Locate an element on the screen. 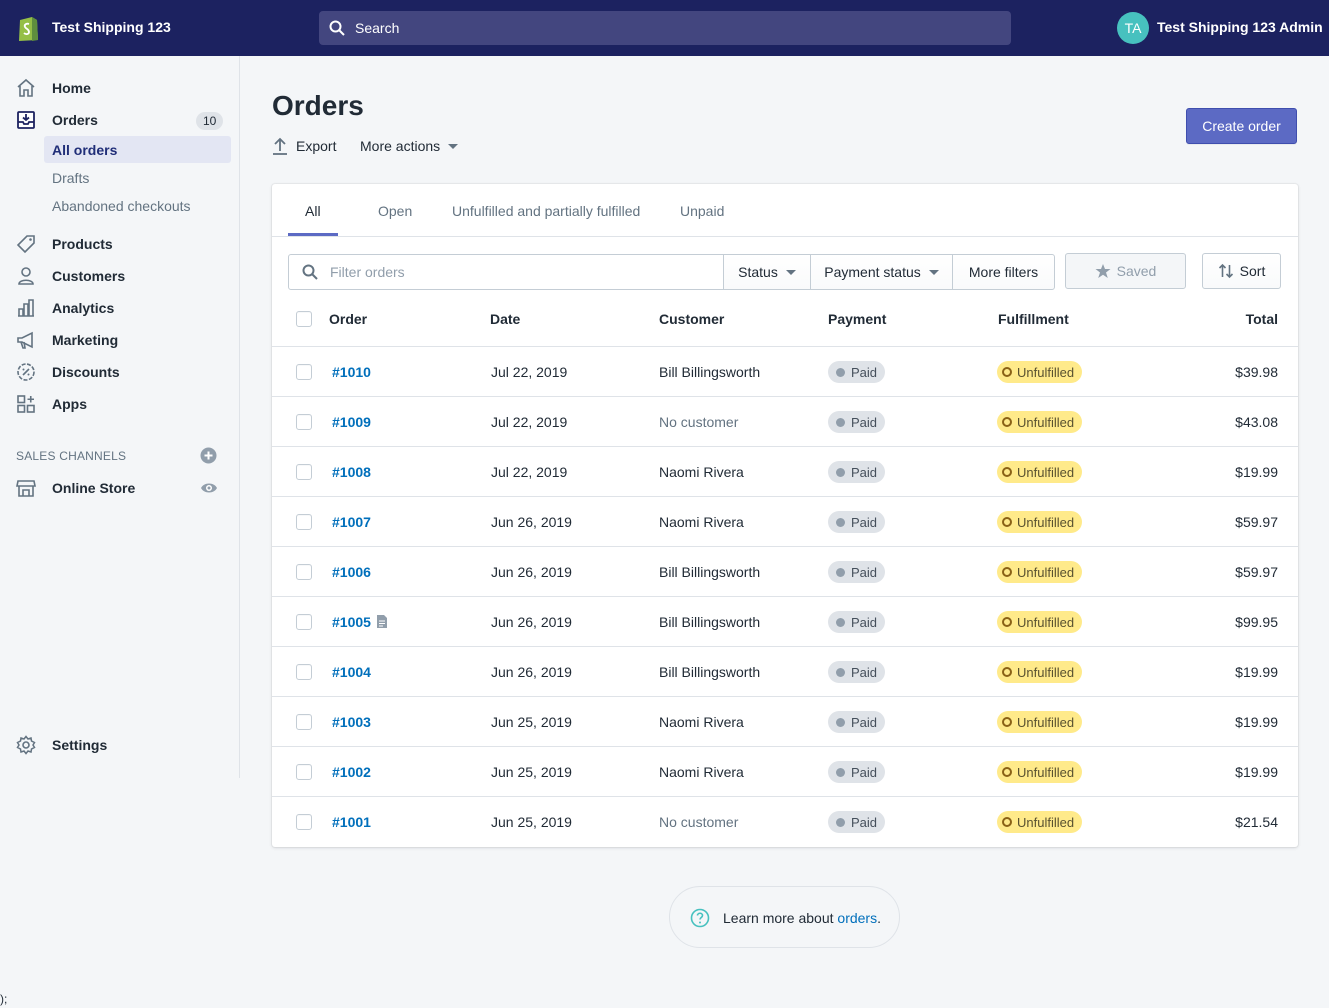 Image resolution: width=1329 pixels, height=1008 pixels. sidebar-subitem-drafts: Drafts is located at coordinates (137, 177).